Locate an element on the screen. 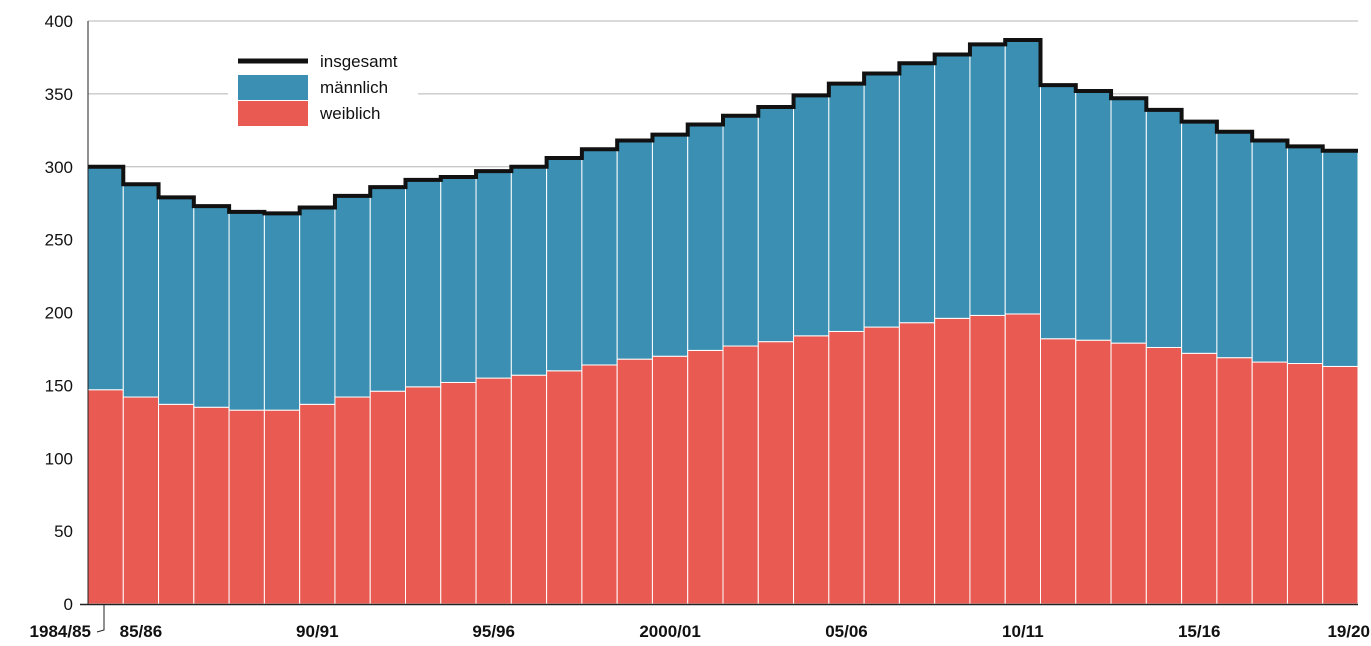  legend-label: weiblich is located at coordinates (349, 113).